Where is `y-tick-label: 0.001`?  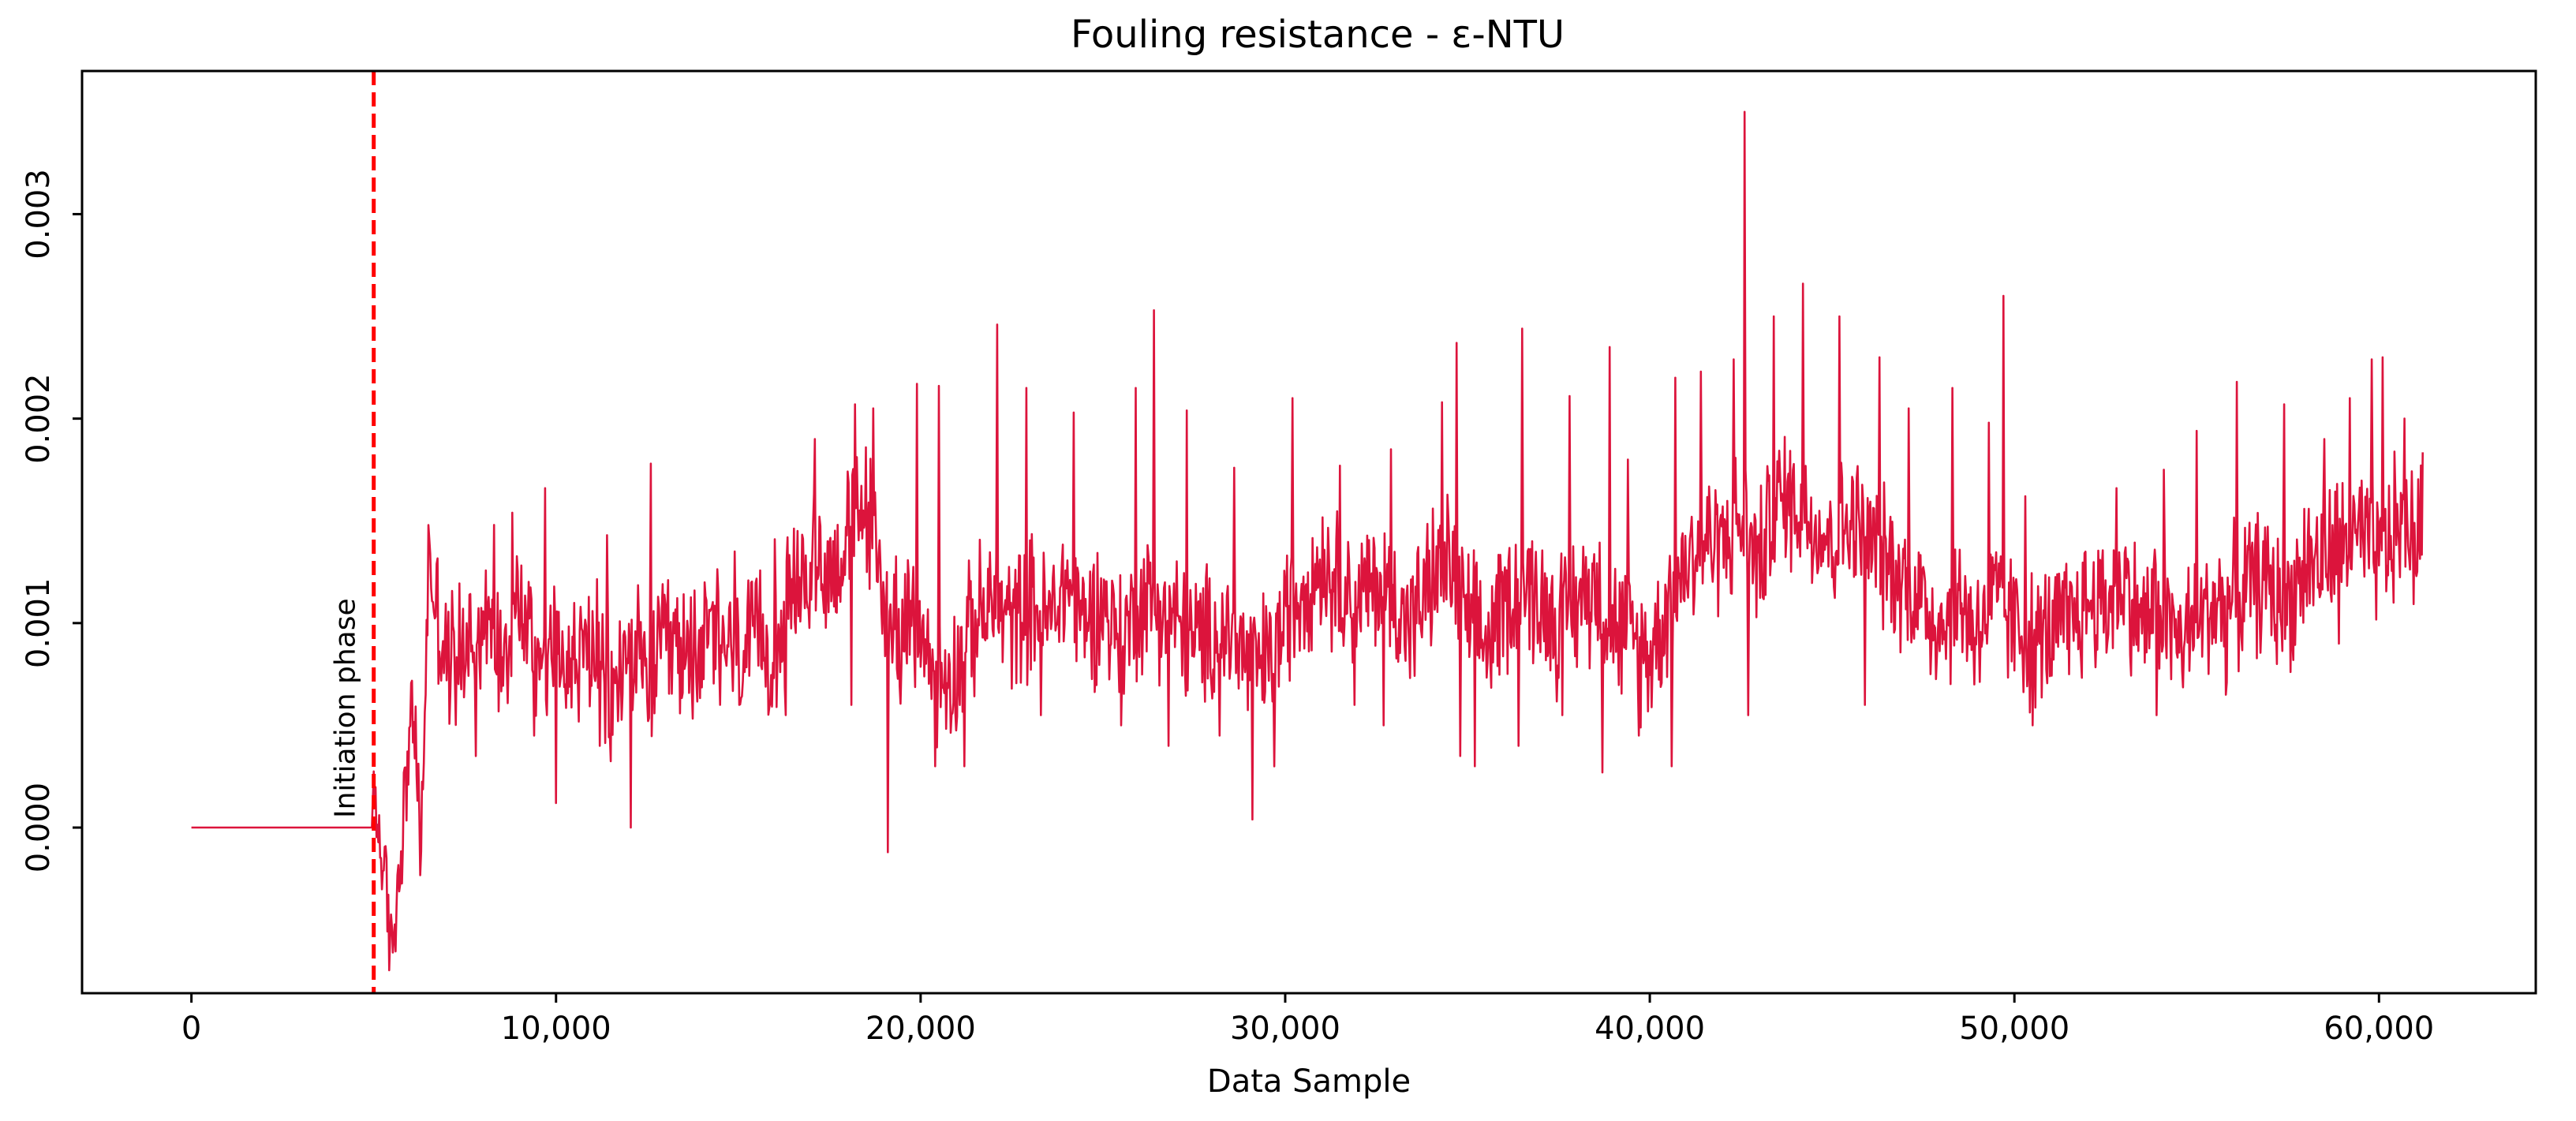 y-tick-label: 0.001 is located at coordinates (39, 623).